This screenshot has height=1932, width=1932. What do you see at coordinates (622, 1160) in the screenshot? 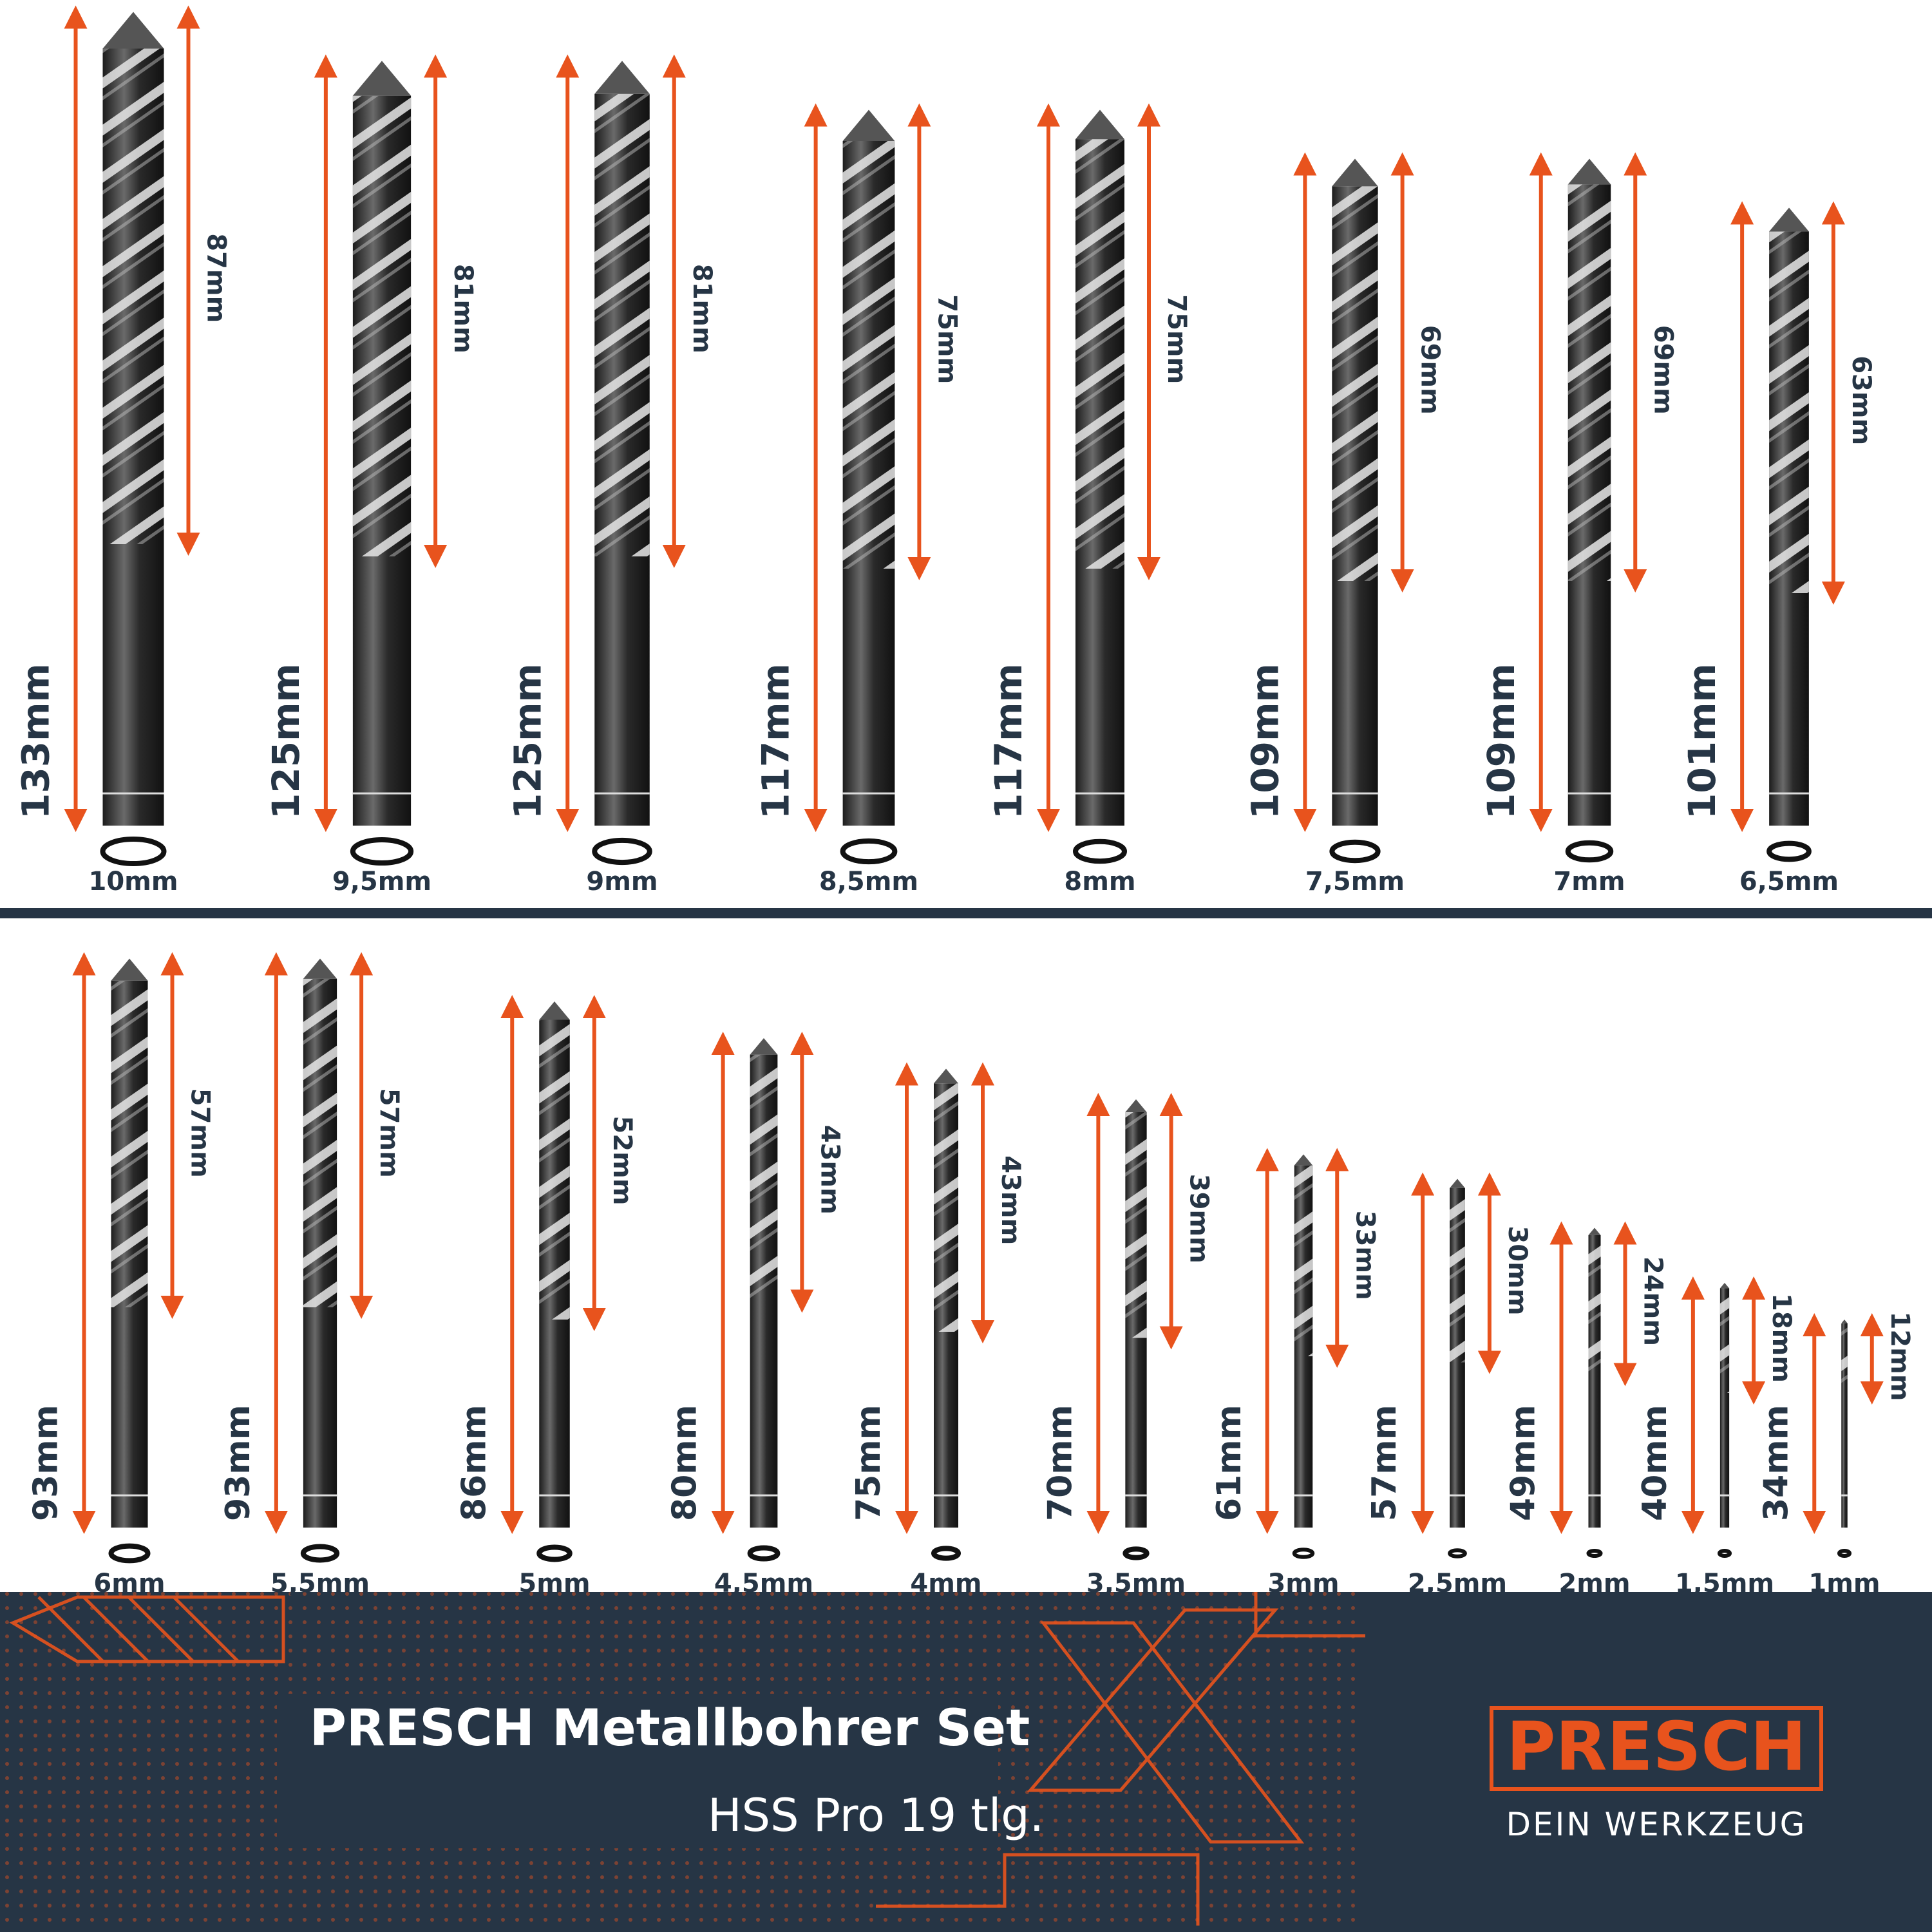
I see `flute-length: 52mm` at bounding box center [622, 1160].